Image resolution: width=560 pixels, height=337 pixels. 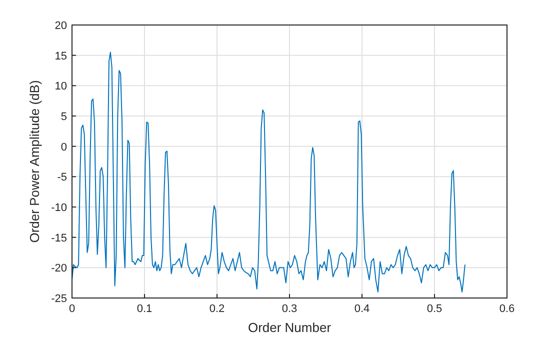 What do you see at coordinates (59, 208) in the screenshot?
I see `y-tick-label: -10` at bounding box center [59, 208].